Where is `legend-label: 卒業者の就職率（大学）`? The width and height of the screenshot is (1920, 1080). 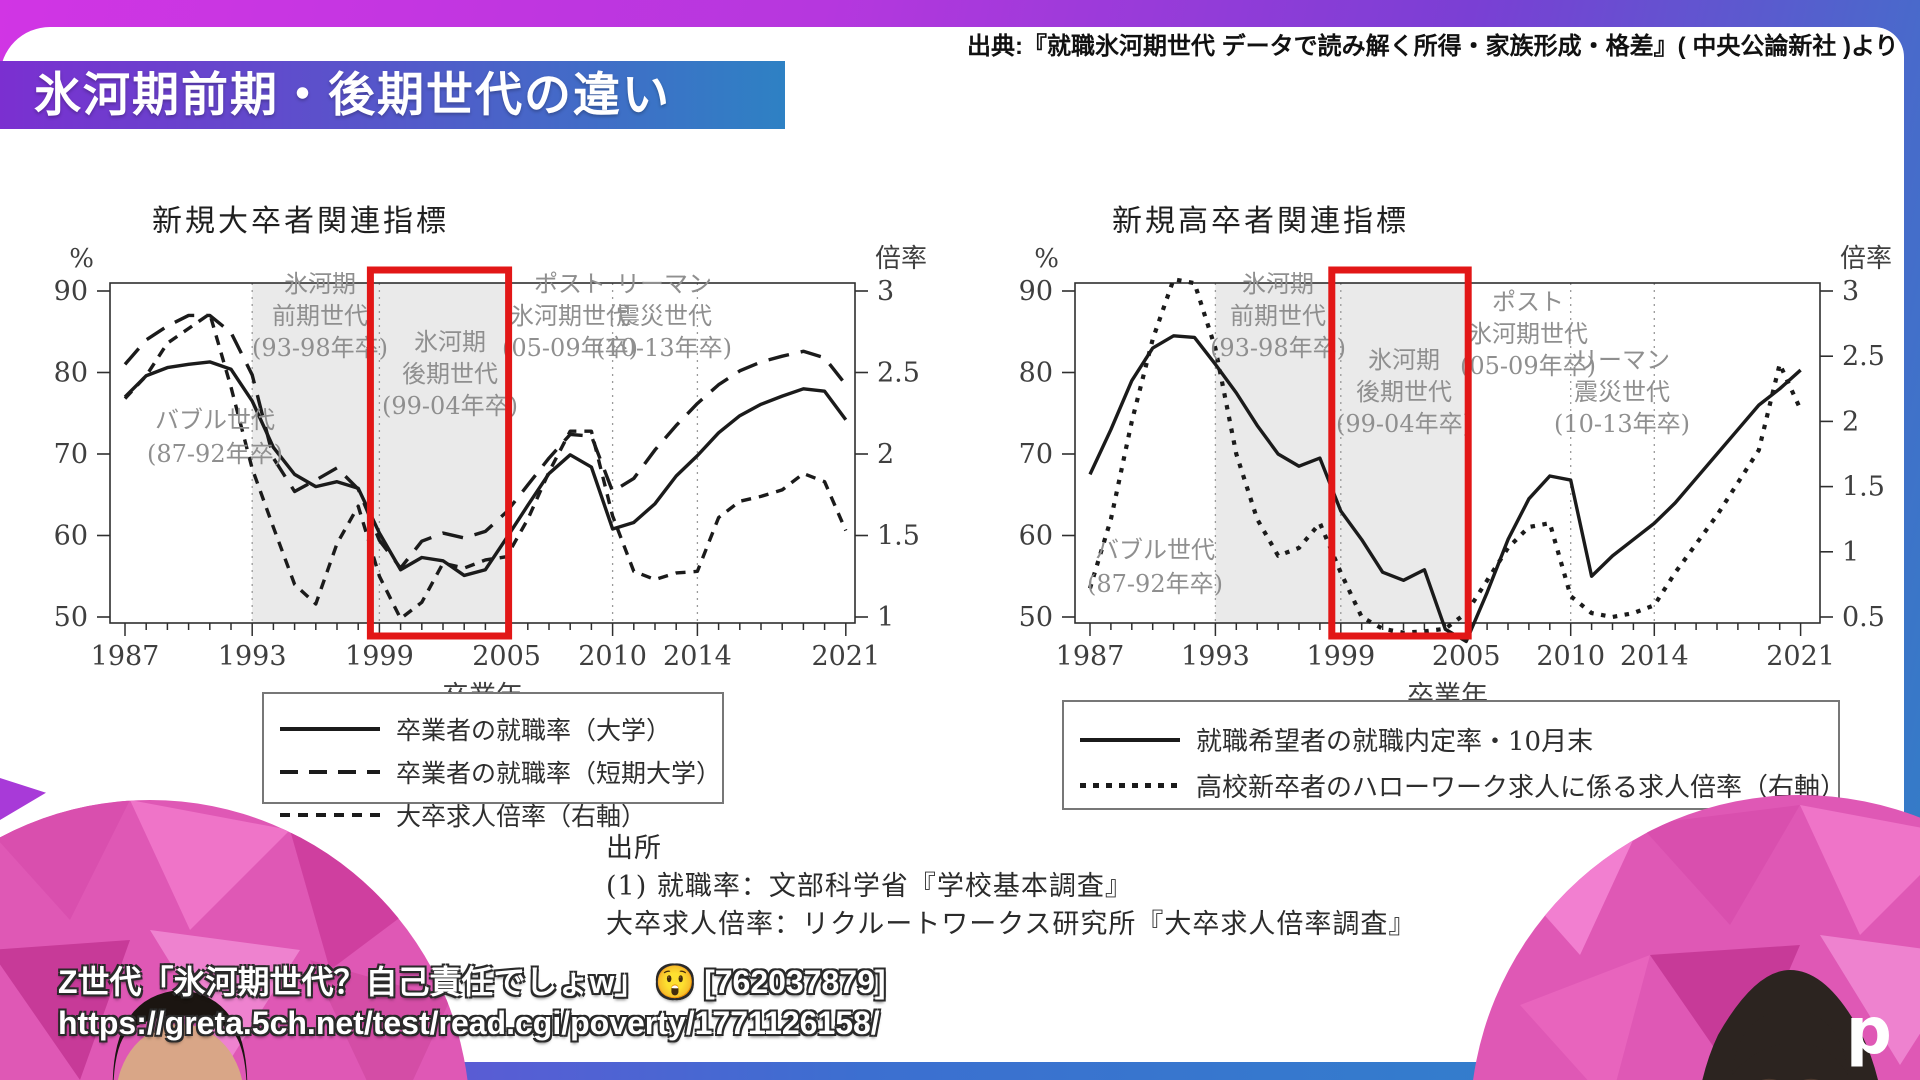
legend-label: 卒業者の就職率（大学） is located at coordinates (534, 730).